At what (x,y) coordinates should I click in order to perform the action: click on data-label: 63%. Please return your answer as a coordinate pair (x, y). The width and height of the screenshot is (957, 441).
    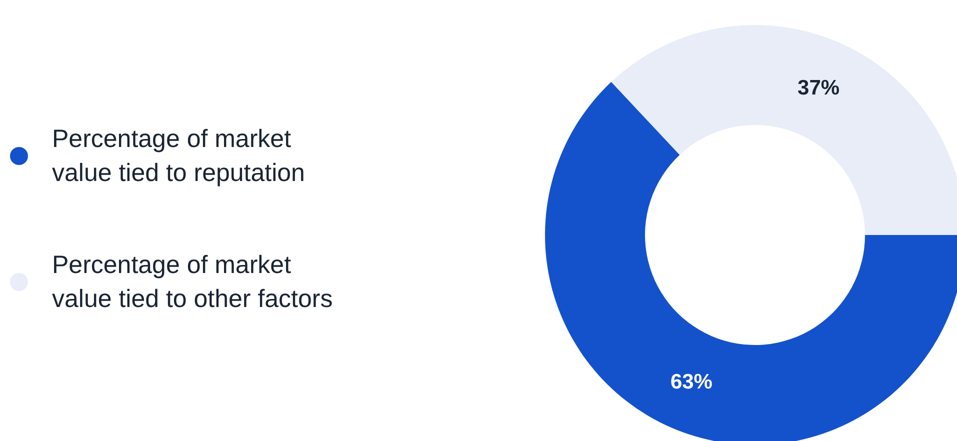
    Looking at the image, I should click on (691, 382).